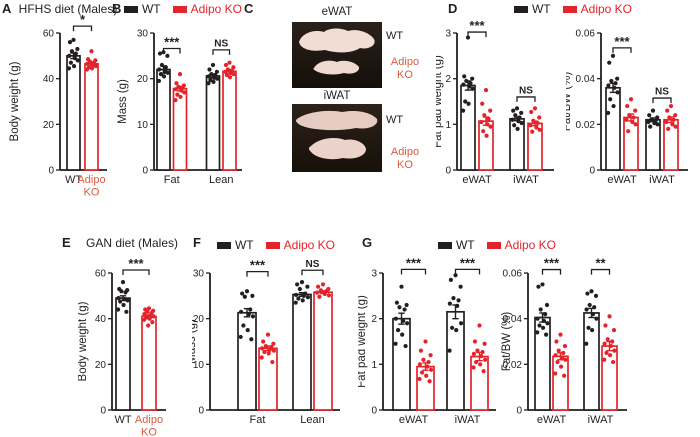  What do you see at coordinates (405, 158) in the screenshot?
I see `iwat-ko-label: Adipo KO` at bounding box center [405, 158].